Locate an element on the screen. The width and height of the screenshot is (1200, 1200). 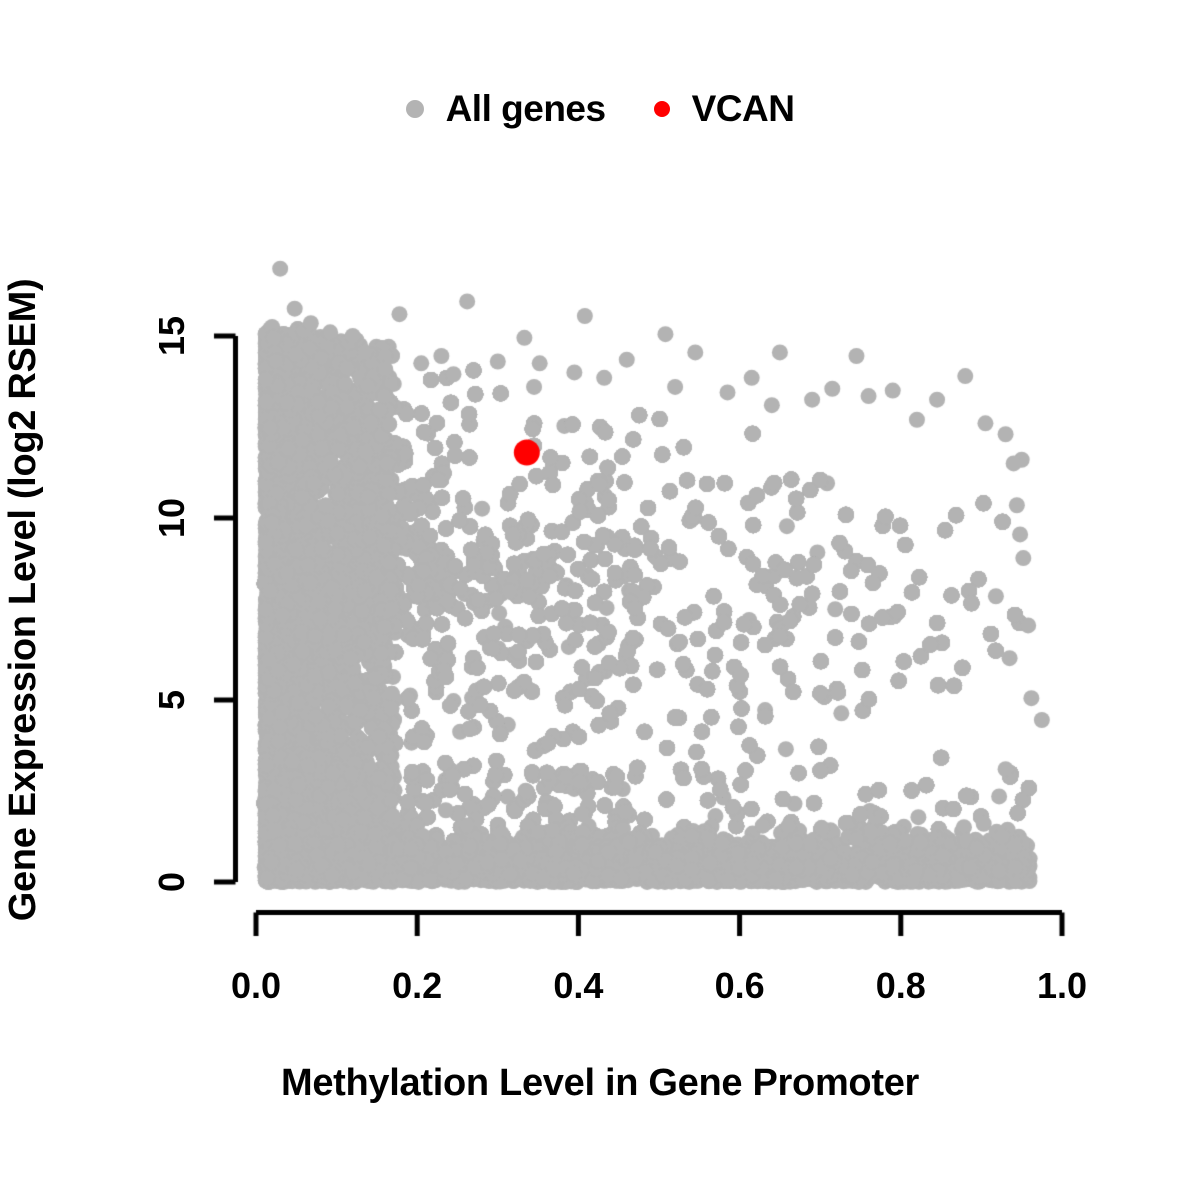
x-tick-label: 0.6 is located at coordinates (739, 985).